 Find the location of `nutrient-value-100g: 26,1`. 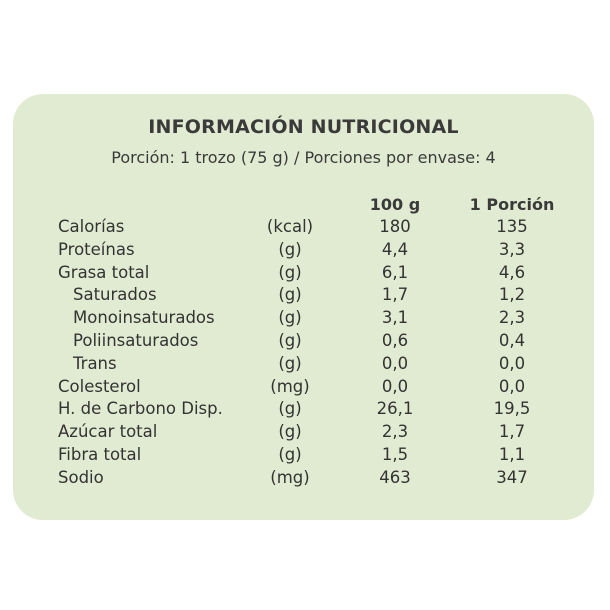

nutrient-value-100g: 26,1 is located at coordinates (395, 409).